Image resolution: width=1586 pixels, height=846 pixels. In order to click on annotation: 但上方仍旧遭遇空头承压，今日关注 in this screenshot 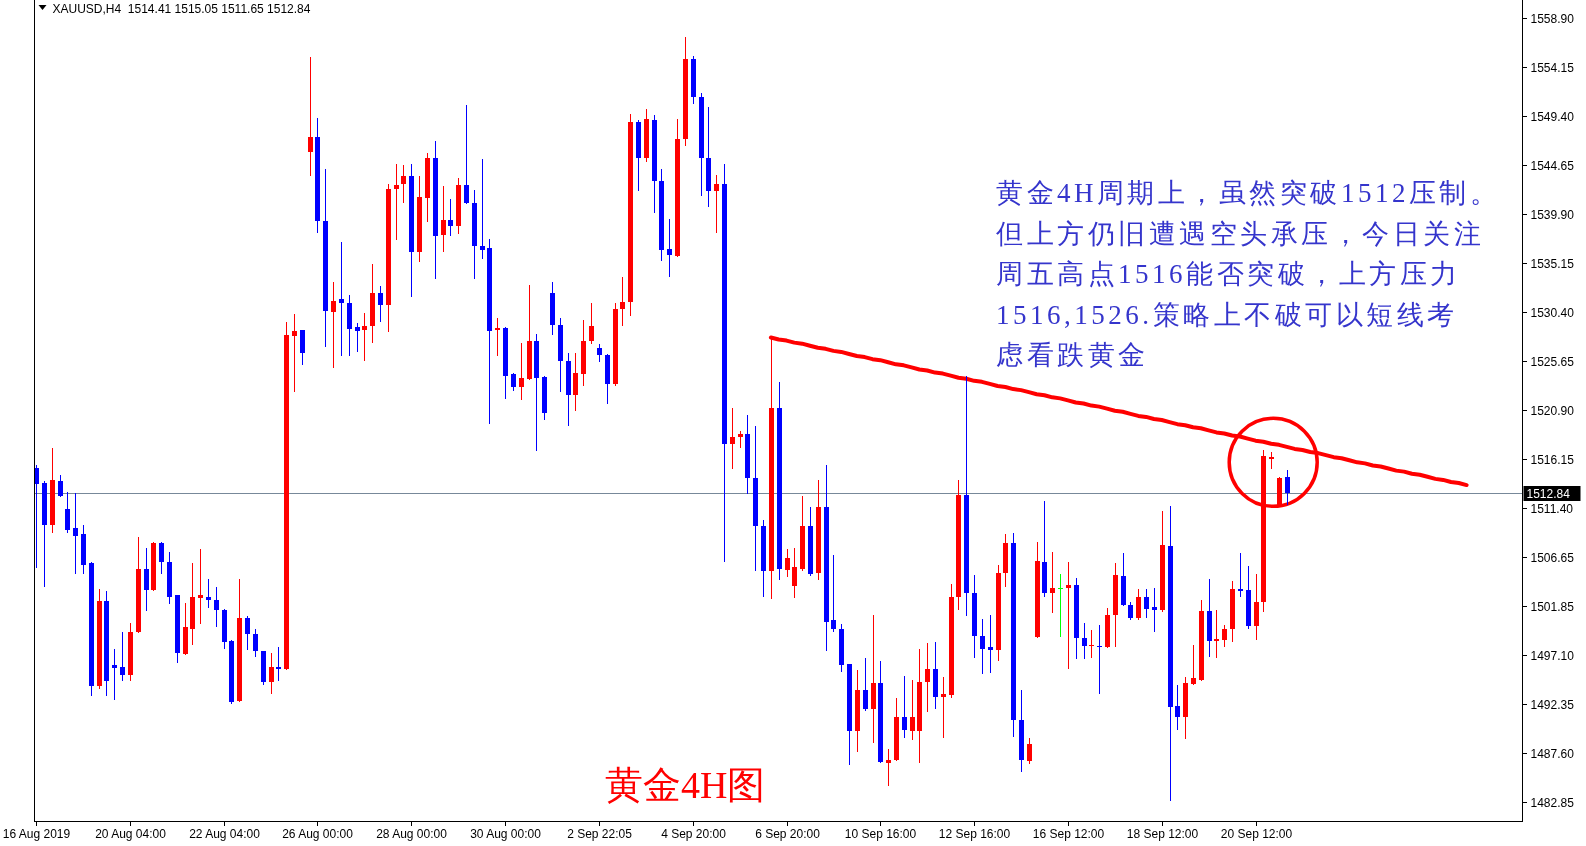, I will do `click(1240, 233)`.